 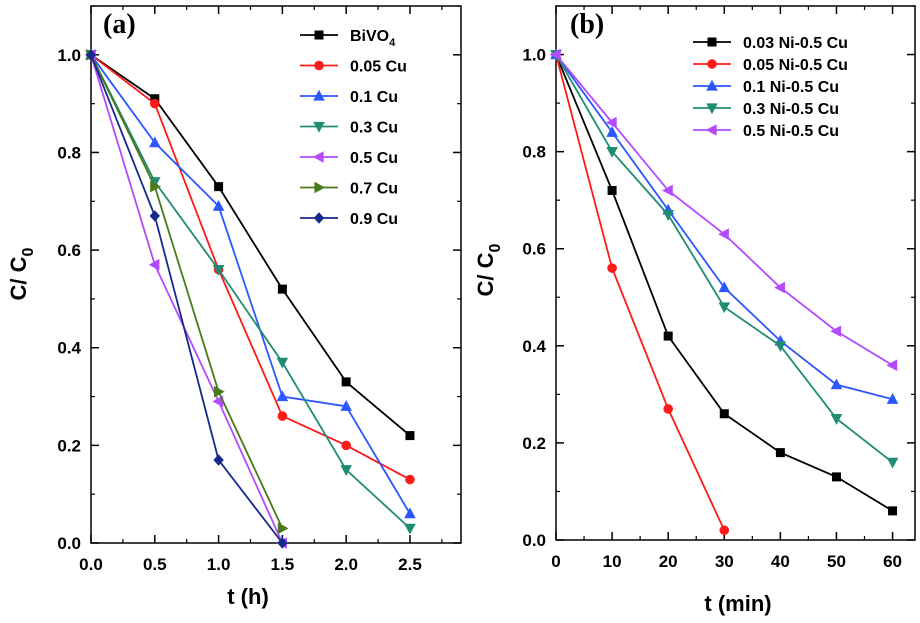 I want to click on legend-label: BiVO4, so click(x=373, y=38).